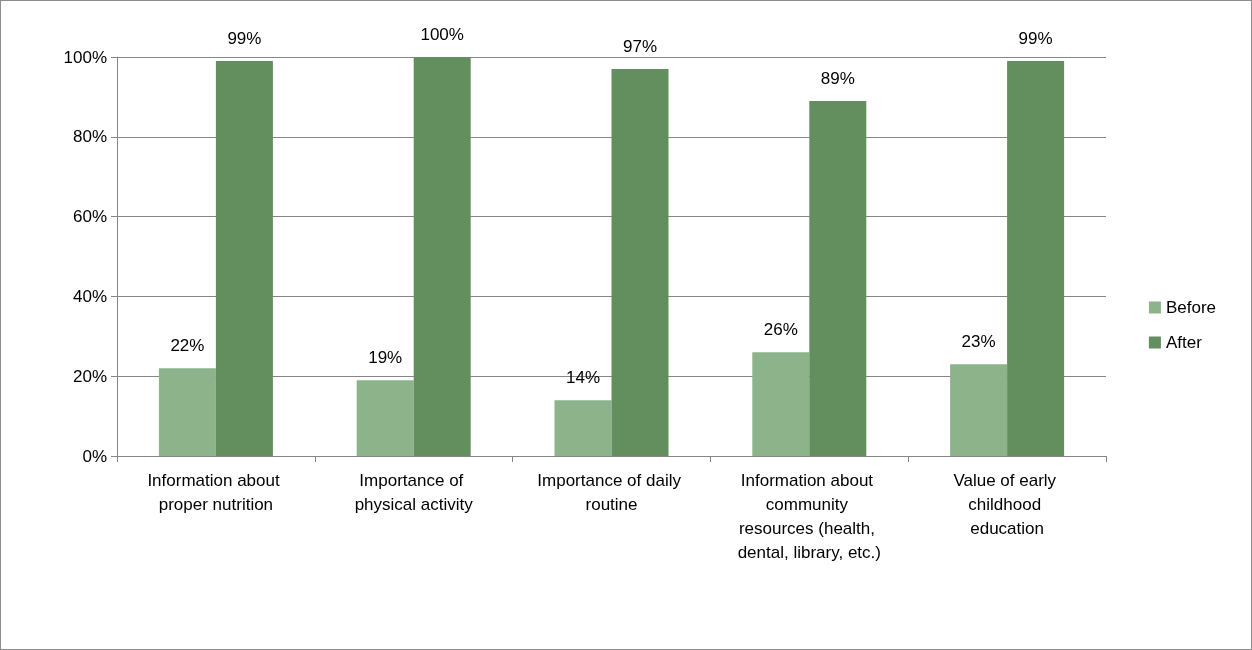 The height and width of the screenshot is (650, 1252). What do you see at coordinates (414, 492) in the screenshot?
I see `x-tick-label: Importance of physical activity` at bounding box center [414, 492].